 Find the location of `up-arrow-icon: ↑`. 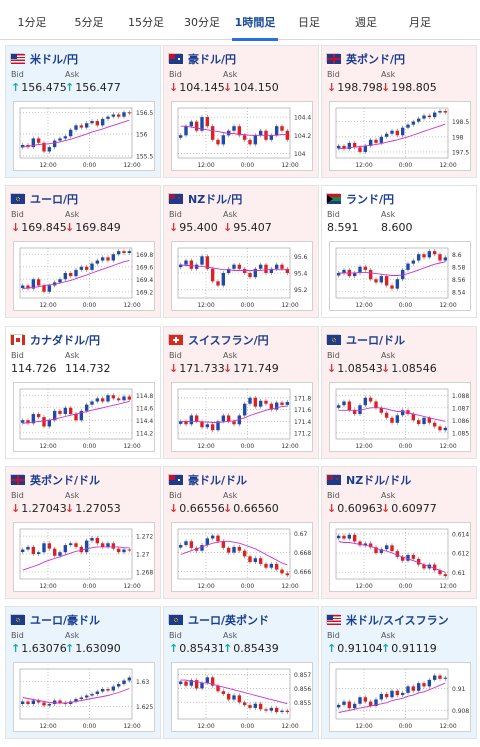

up-arrow-icon: ↑ is located at coordinates (70, 87).